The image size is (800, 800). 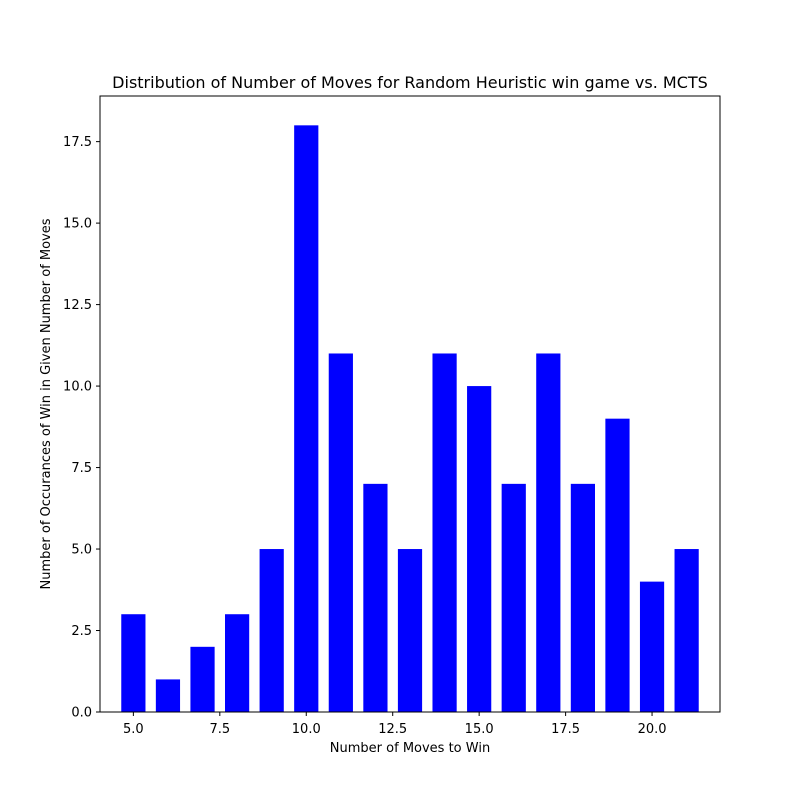 What do you see at coordinates (81, 713) in the screenshot?
I see `y-tick-label: 0.0` at bounding box center [81, 713].